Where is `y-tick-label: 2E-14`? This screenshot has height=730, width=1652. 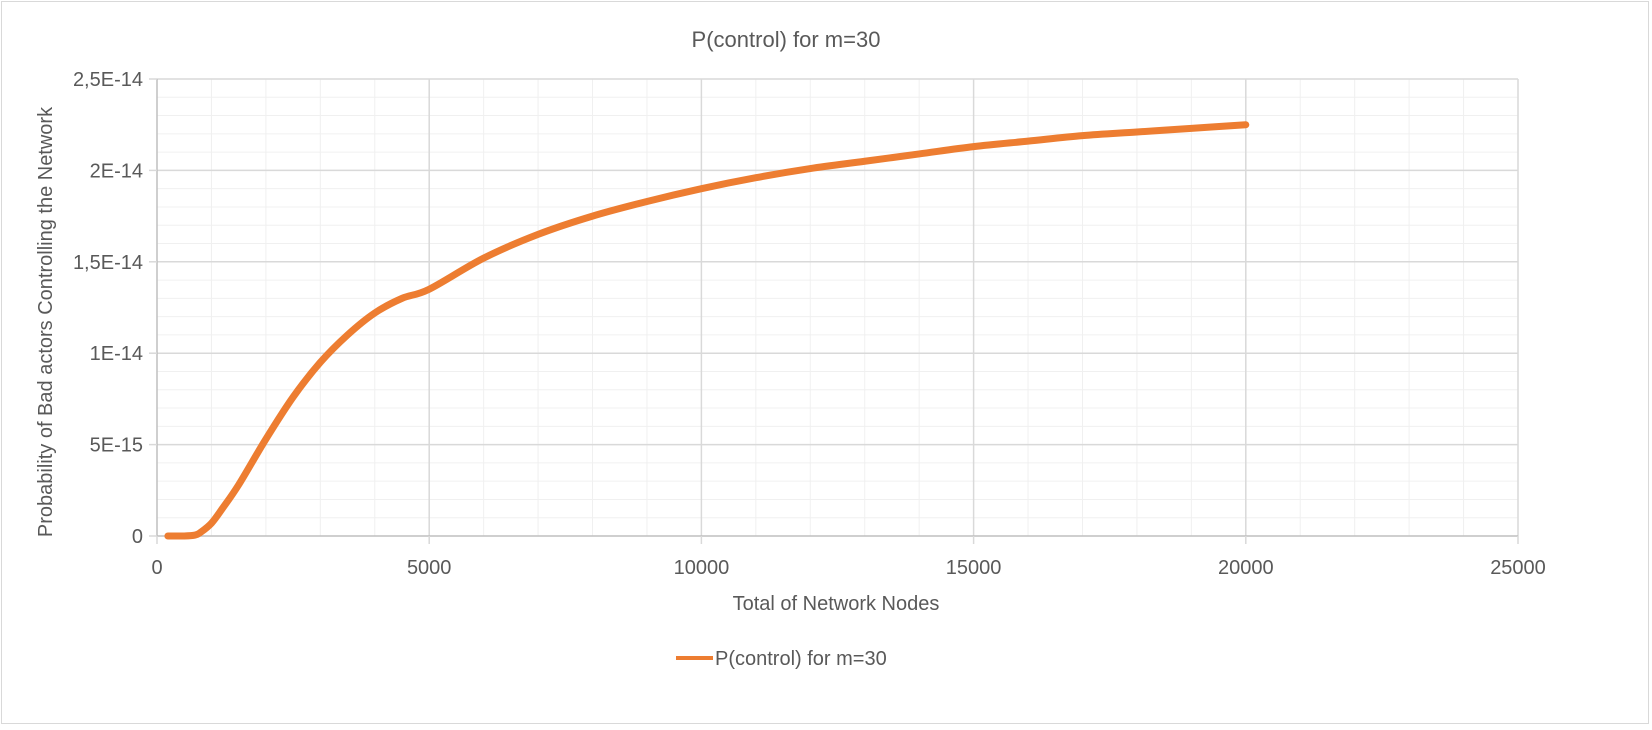
y-tick-label: 2E-14 is located at coordinates (116, 171).